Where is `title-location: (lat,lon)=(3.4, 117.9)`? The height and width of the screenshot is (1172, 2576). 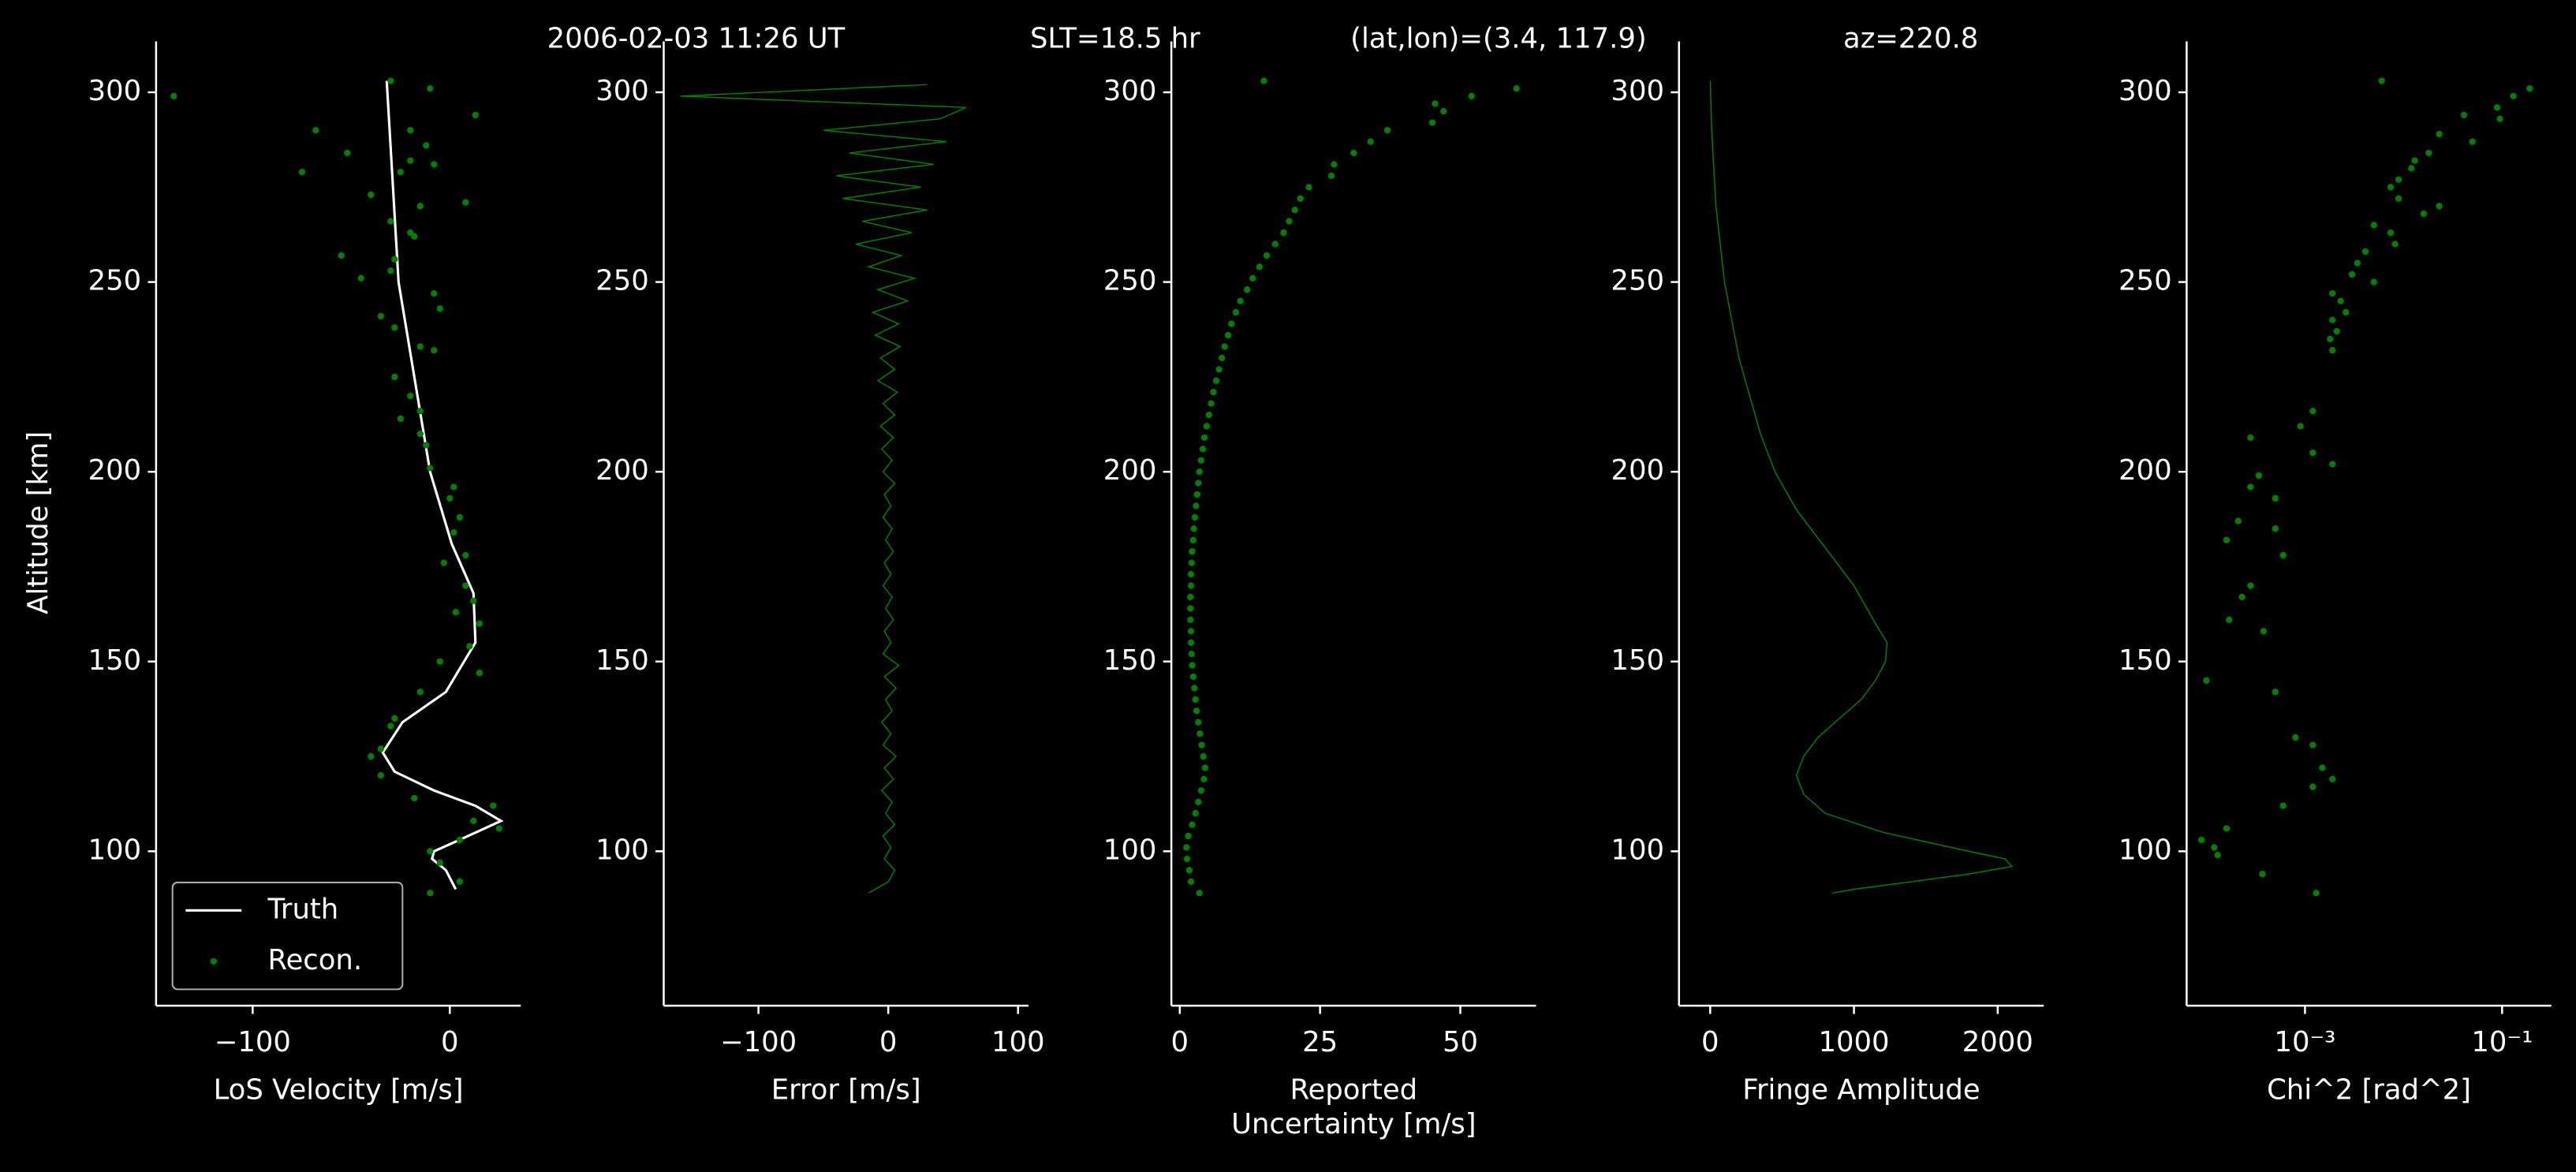 title-location: (lat,lon)=(3.4, 117.9) is located at coordinates (1498, 38).